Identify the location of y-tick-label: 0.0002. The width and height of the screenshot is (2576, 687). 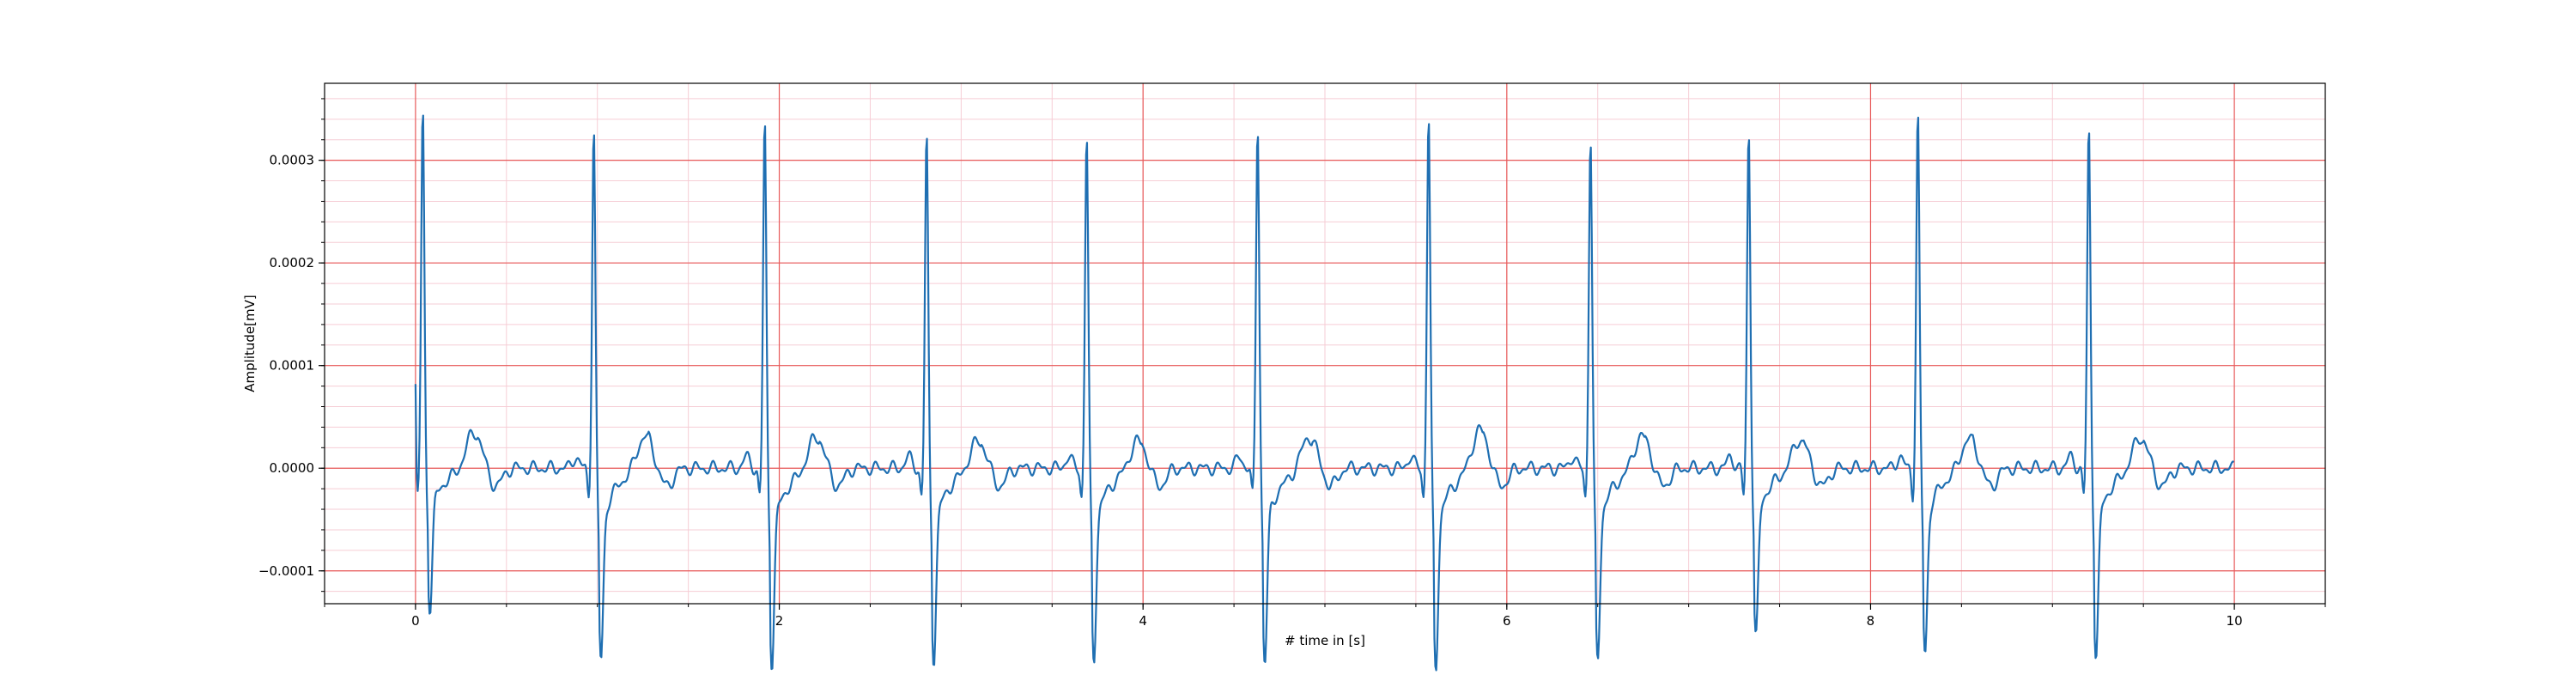
(292, 263).